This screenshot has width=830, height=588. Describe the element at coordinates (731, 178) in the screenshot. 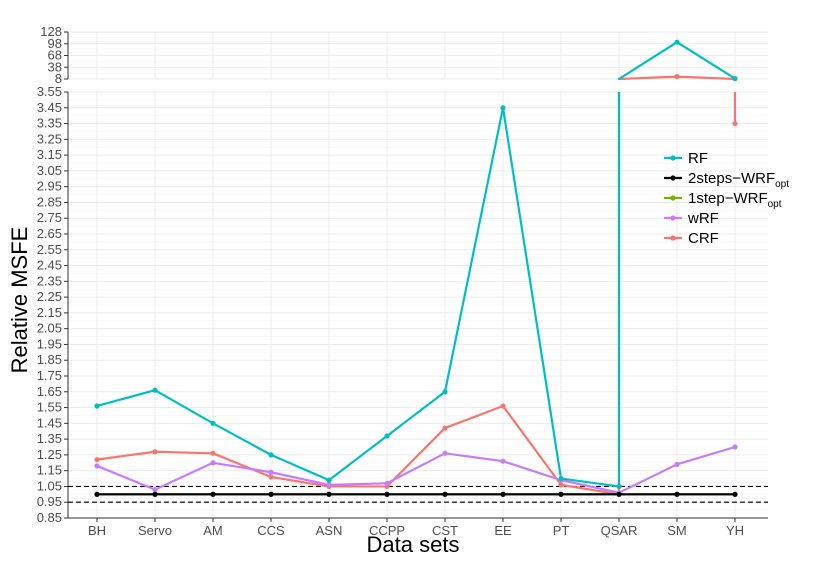

I see `legend-label-main: 2steps−WRF` at that location.